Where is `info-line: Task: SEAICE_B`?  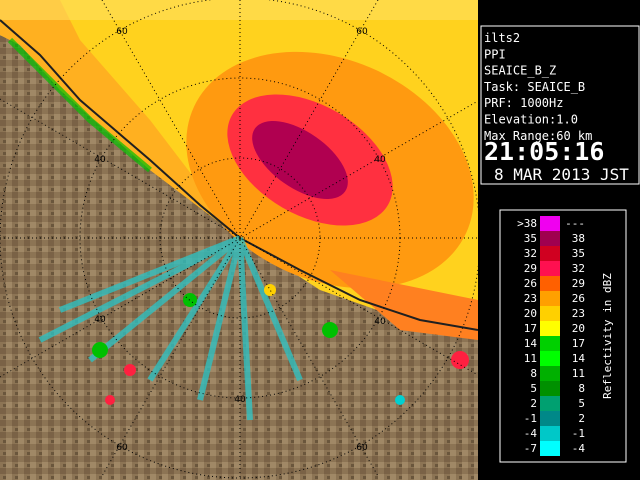 info-line: Task: SEAICE_B is located at coordinates (534, 87).